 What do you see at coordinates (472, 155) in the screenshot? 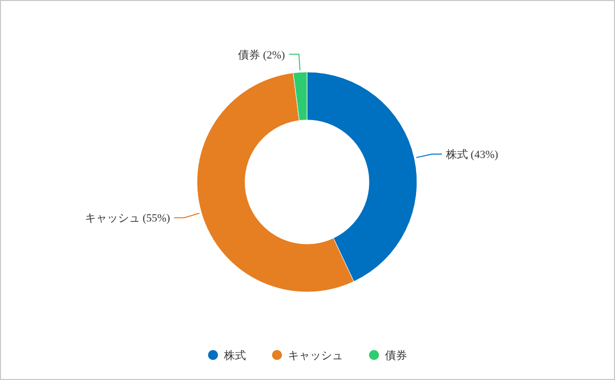
I see `category-label: 株式 (43%)` at bounding box center [472, 155].